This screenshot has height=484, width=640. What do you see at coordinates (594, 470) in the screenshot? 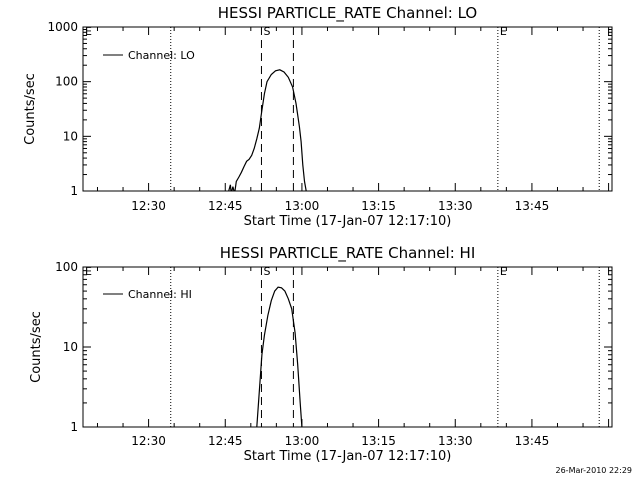
I see `timestamp-label: 26-Mar-2010 22:29` at bounding box center [594, 470].